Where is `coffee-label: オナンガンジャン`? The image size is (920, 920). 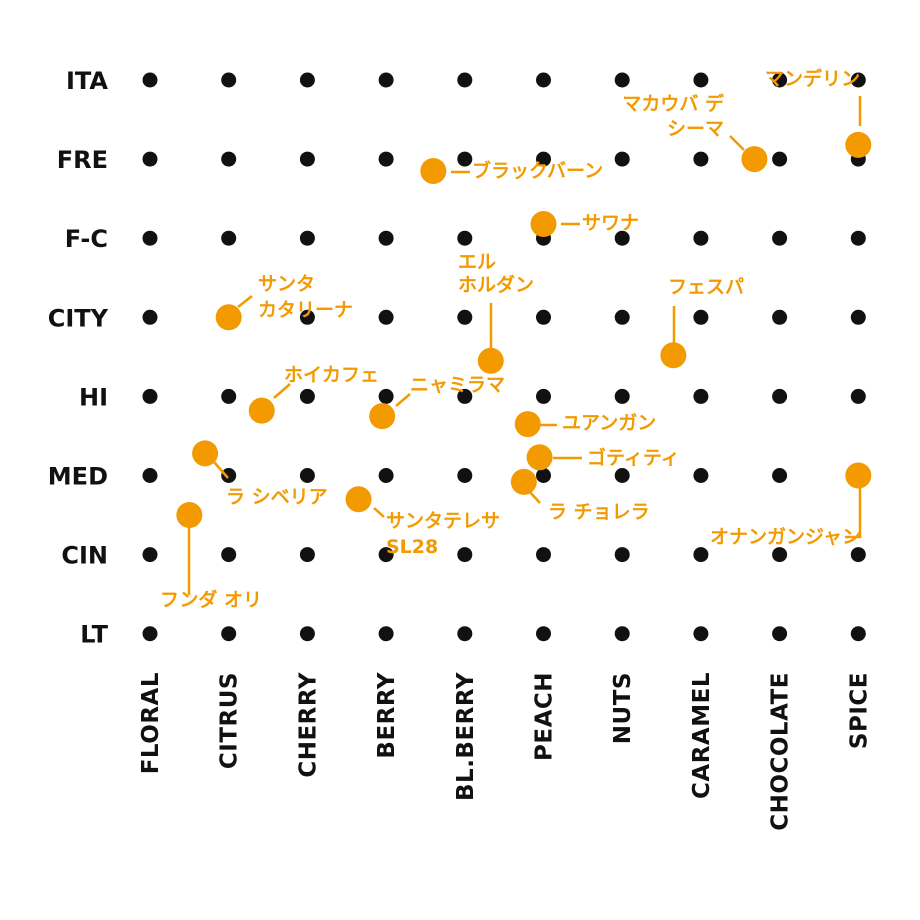 coffee-label: オナンガンジャン is located at coordinates (785, 537).